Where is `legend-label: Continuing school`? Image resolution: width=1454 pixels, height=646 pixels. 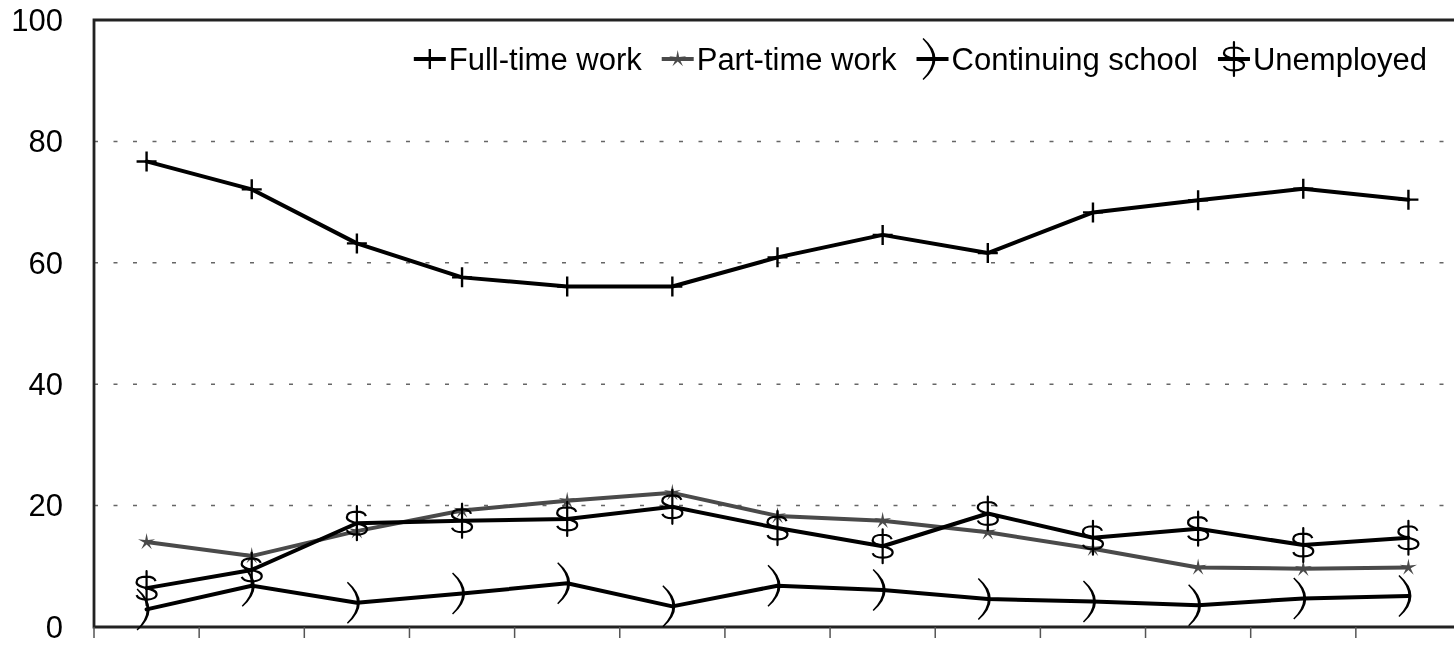
legend-label: Continuing school is located at coordinates (1074, 59).